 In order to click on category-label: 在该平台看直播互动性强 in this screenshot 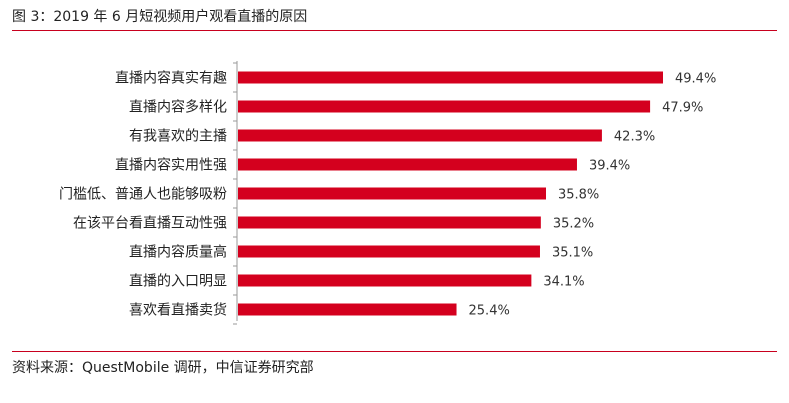, I will do `click(150, 223)`.